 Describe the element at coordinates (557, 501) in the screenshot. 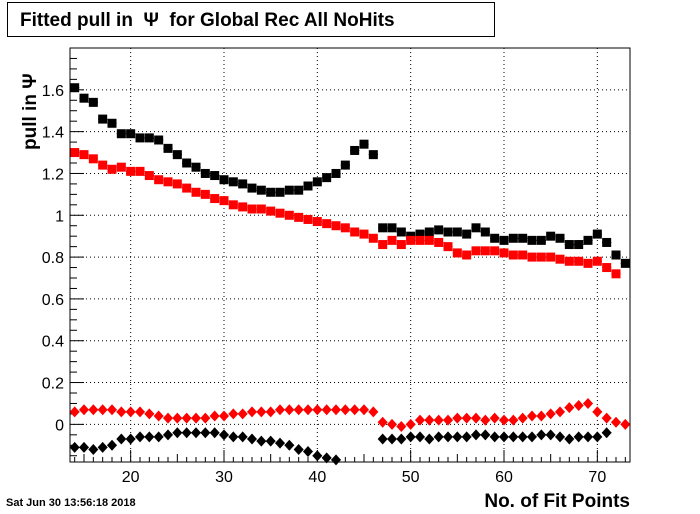

I see `x-axis-label: No. of Fit Points` at that location.